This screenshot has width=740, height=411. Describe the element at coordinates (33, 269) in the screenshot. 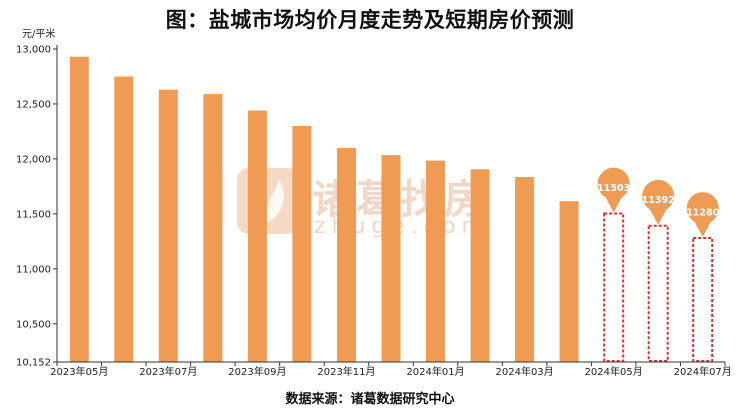

I see `y-tick-label: 11,000` at that location.